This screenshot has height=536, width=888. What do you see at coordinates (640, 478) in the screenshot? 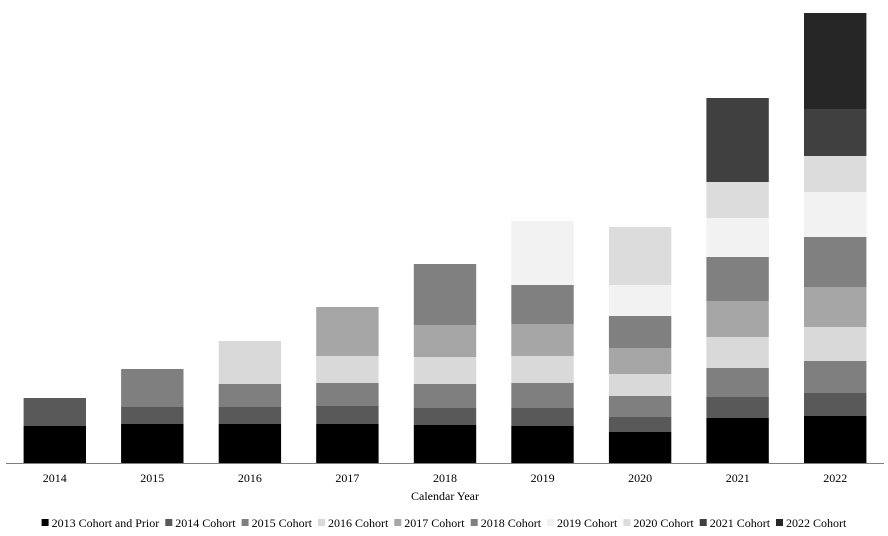
I see `x-tick-label-2020: 2020` at bounding box center [640, 478].